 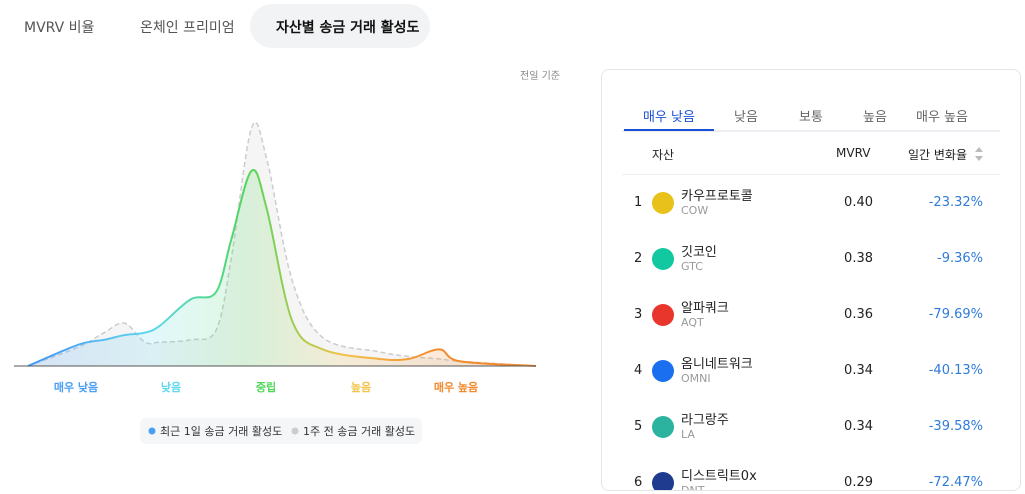 I want to click on rank: 4, so click(x=638, y=370).